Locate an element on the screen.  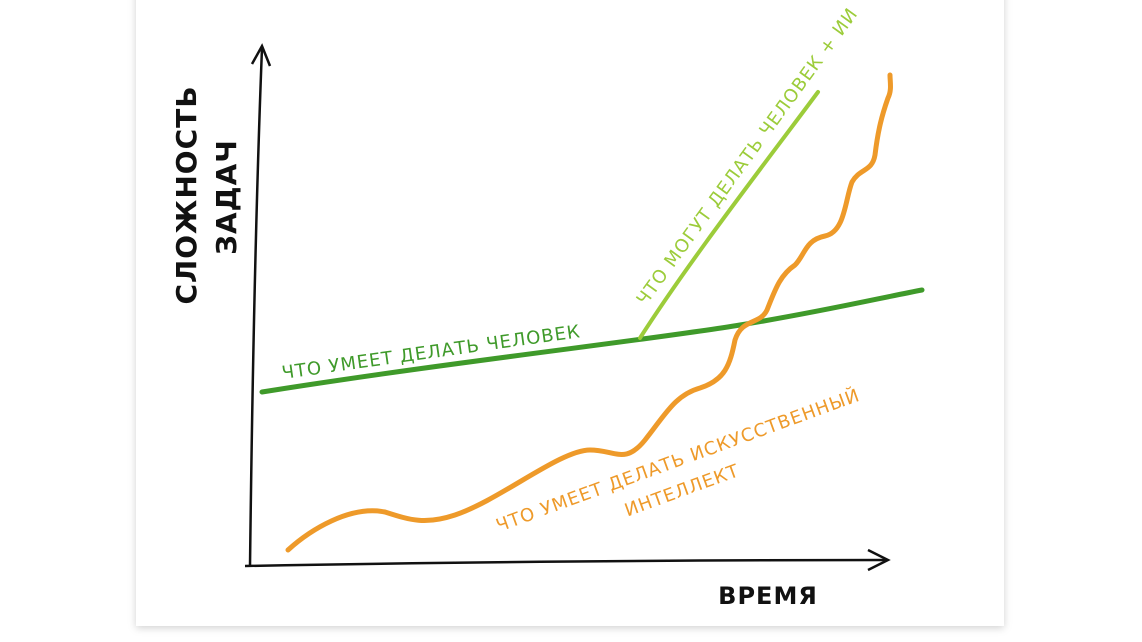
x-axis-title: ВРЕМЯ is located at coordinates (768, 596).